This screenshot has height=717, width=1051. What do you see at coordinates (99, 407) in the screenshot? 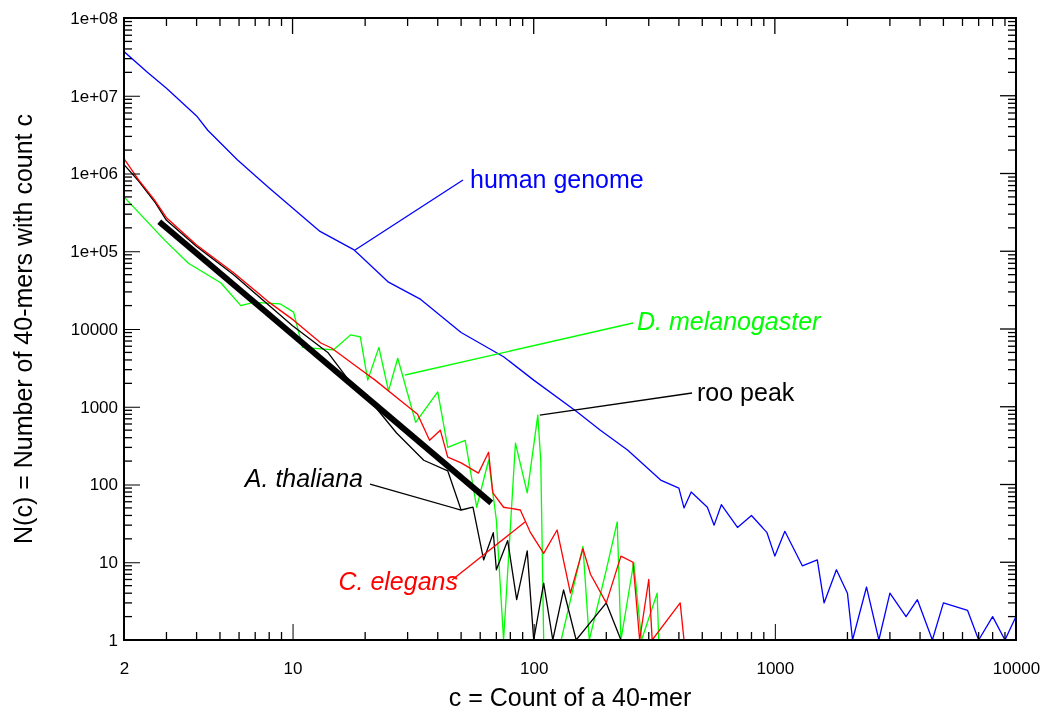
I see `y-tick-label: 1000` at bounding box center [99, 407].